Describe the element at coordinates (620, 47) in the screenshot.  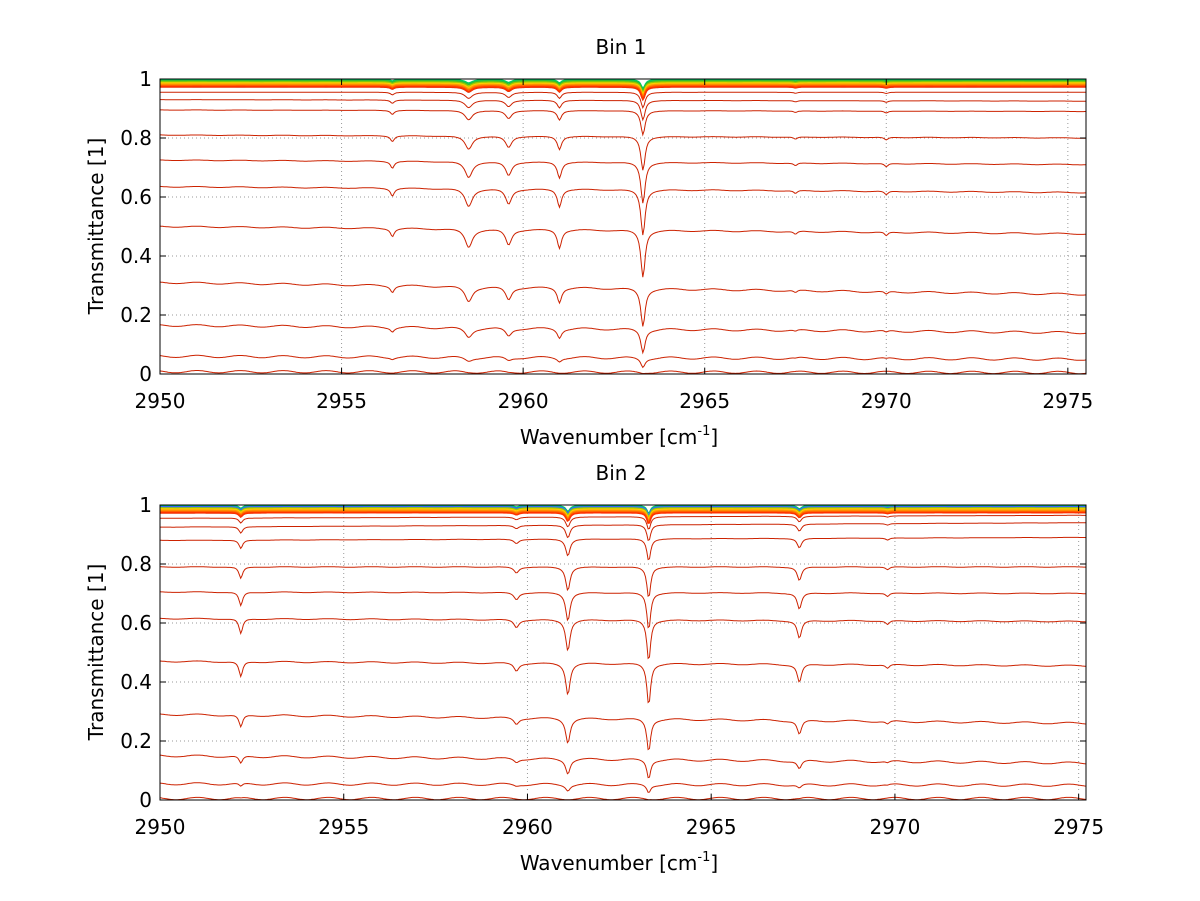
I see `chart-title: Bin 1` at that location.